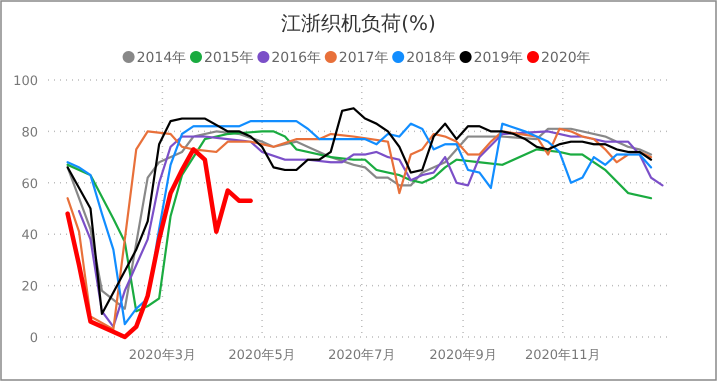  Describe the element at coordinates (29, 132) in the screenshot. I see `y-tick-label: 80` at that location.